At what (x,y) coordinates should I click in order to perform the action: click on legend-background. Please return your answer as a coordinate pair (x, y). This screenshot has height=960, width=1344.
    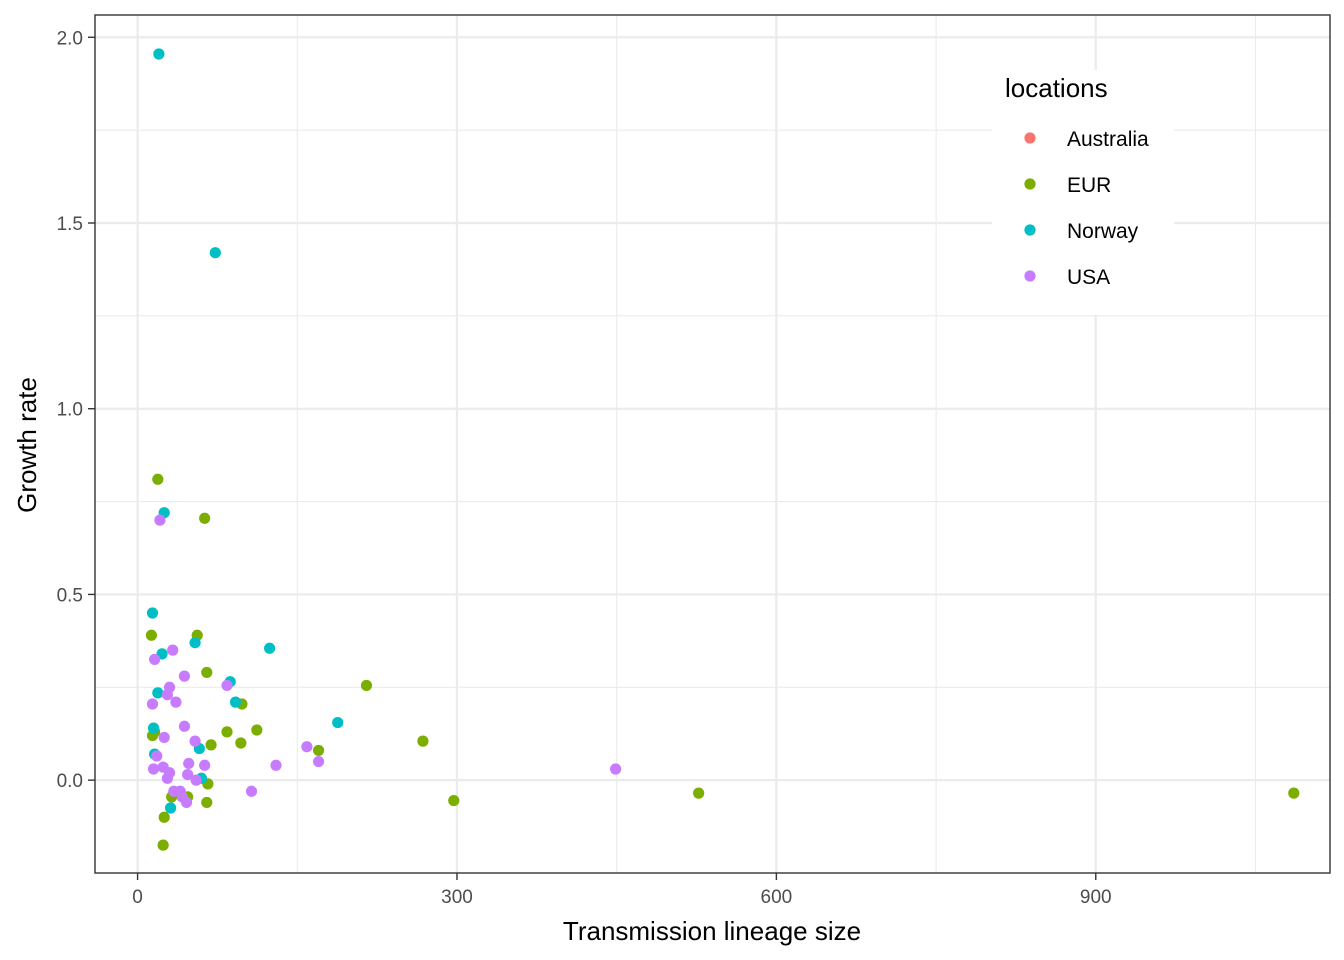
    Looking at the image, I should click on (1083, 192).